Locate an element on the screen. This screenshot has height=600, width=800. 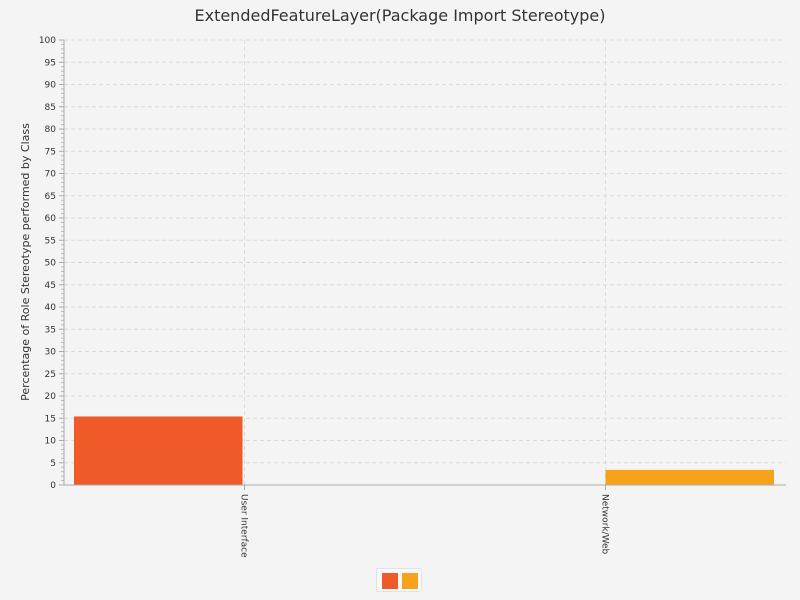
y-tick-label: 95 is located at coordinates (50, 63).